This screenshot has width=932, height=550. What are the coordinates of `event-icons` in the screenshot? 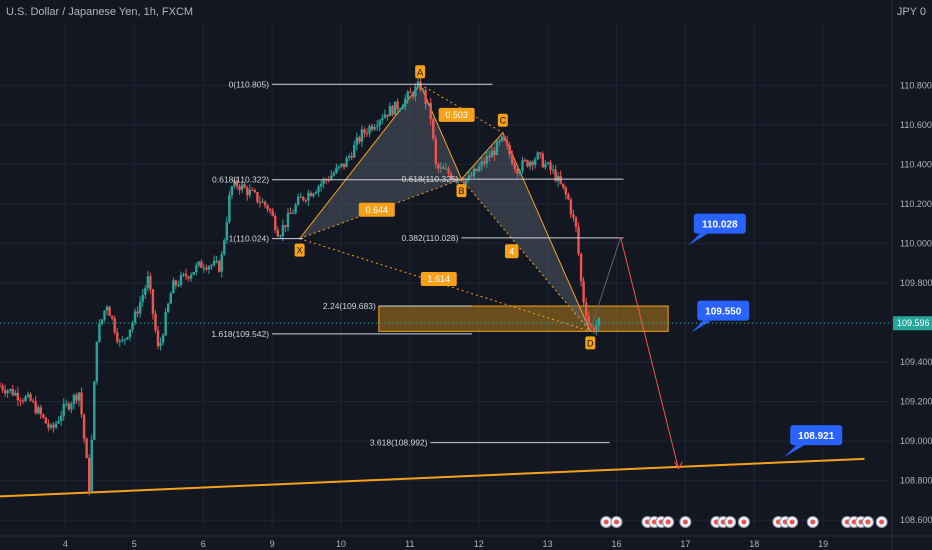 It's located at (744, 522).